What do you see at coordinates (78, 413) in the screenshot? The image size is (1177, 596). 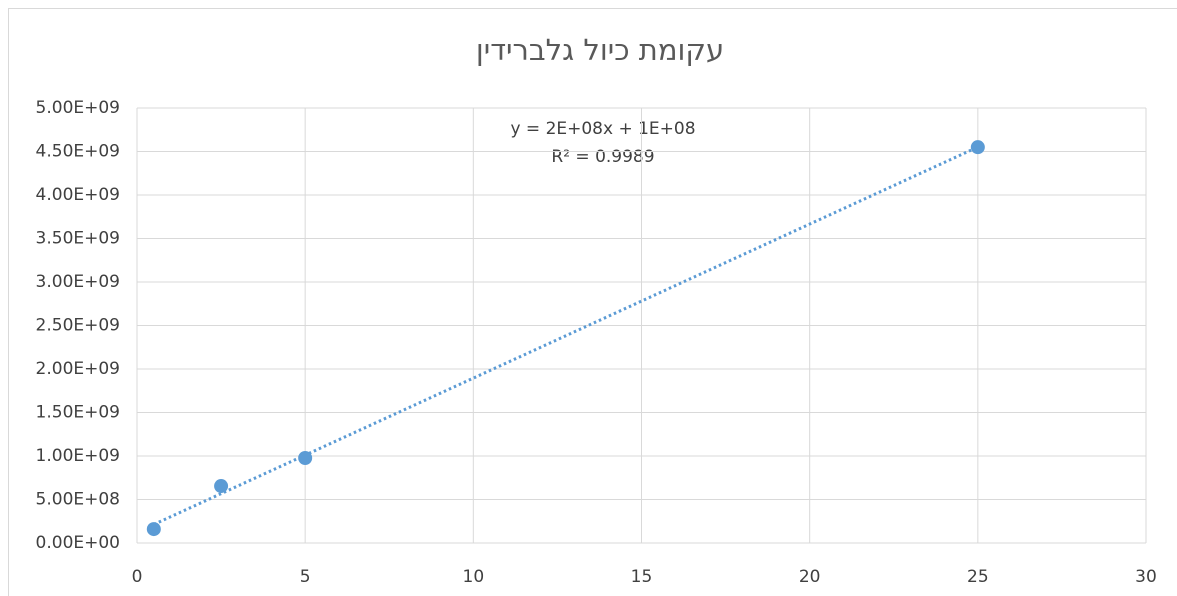 I see `y-tick-label: 1.50E+09` at bounding box center [78, 413].